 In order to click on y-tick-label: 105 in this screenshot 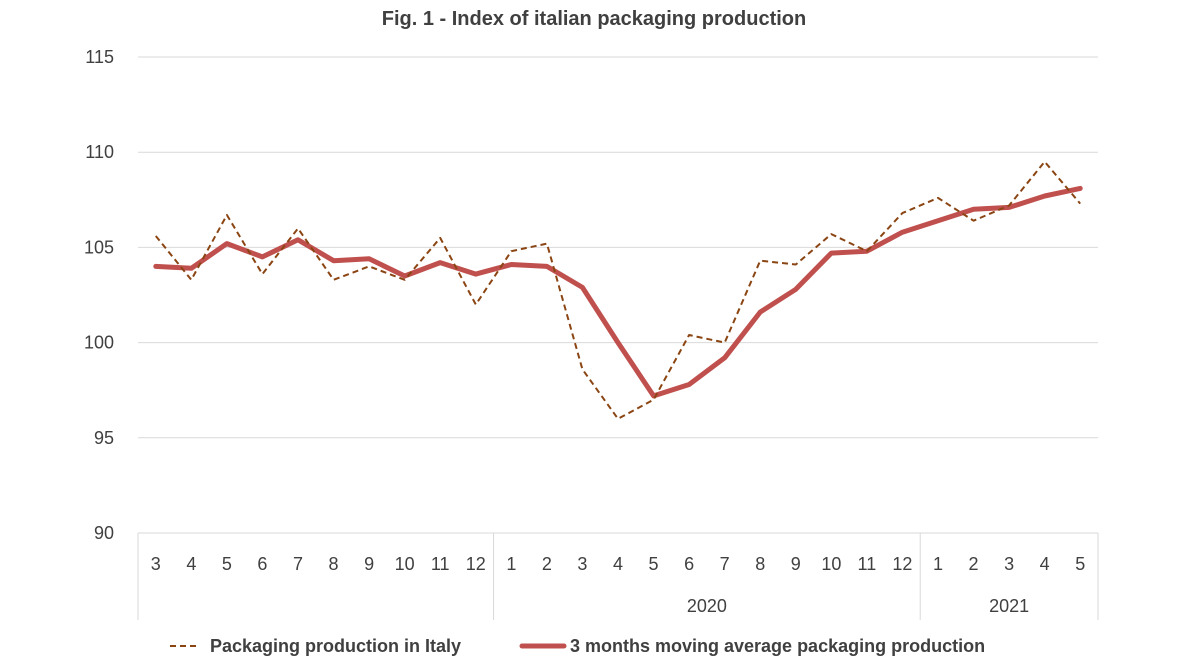, I will do `click(99, 247)`.